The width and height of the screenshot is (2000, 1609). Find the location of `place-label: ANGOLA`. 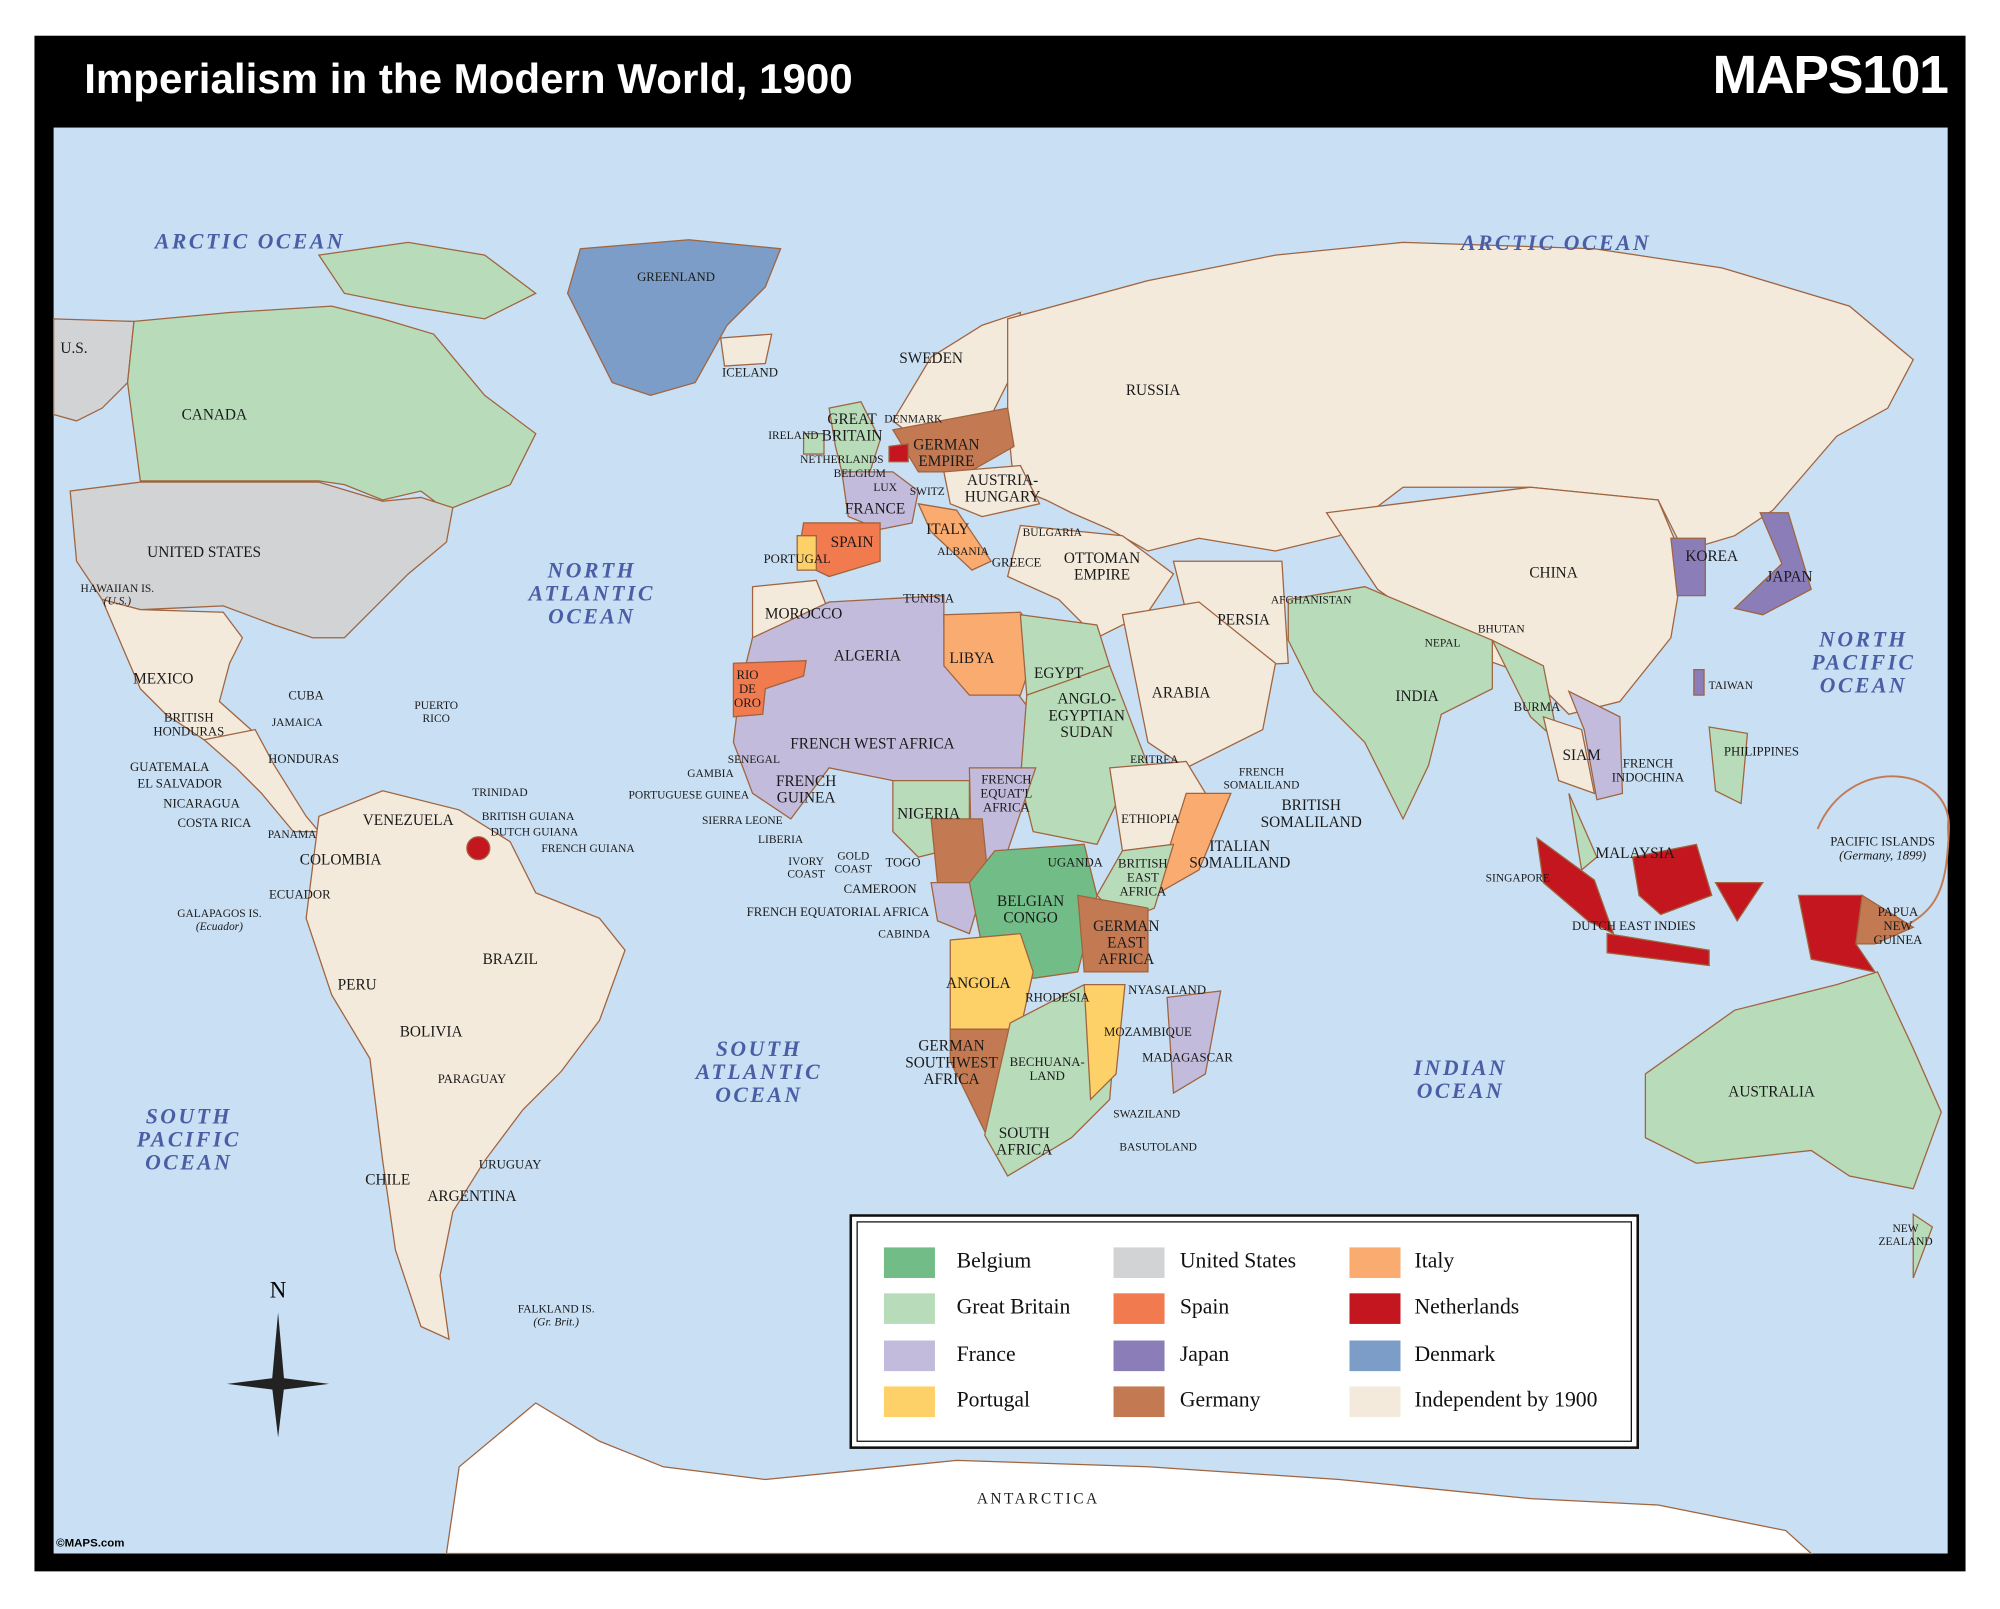

place-label: ANGOLA is located at coordinates (978, 983).